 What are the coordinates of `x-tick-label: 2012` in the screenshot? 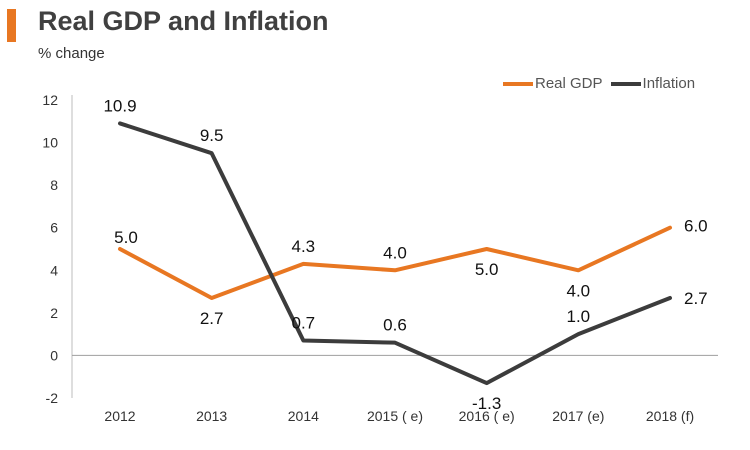 It's located at (119, 416).